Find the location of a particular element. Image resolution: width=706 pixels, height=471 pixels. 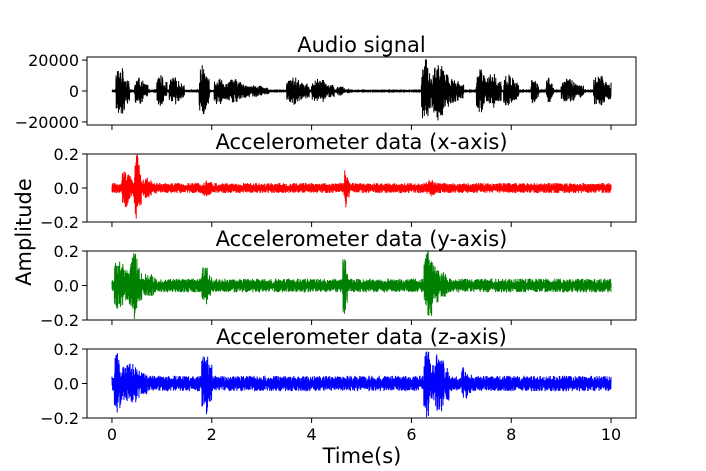

y-tick-label: 20000 is located at coordinates (53, 60).